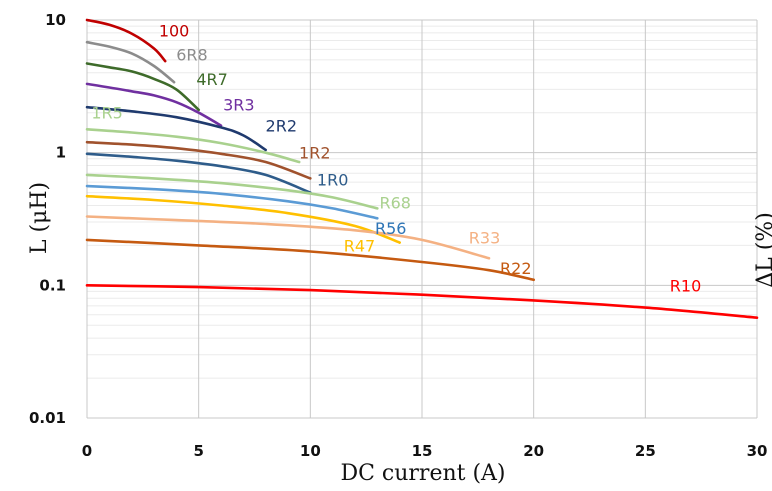 The image size is (772, 491). What do you see at coordinates (422, 473) in the screenshot?
I see `x-axis-title: DC current (A)` at bounding box center [422, 473].